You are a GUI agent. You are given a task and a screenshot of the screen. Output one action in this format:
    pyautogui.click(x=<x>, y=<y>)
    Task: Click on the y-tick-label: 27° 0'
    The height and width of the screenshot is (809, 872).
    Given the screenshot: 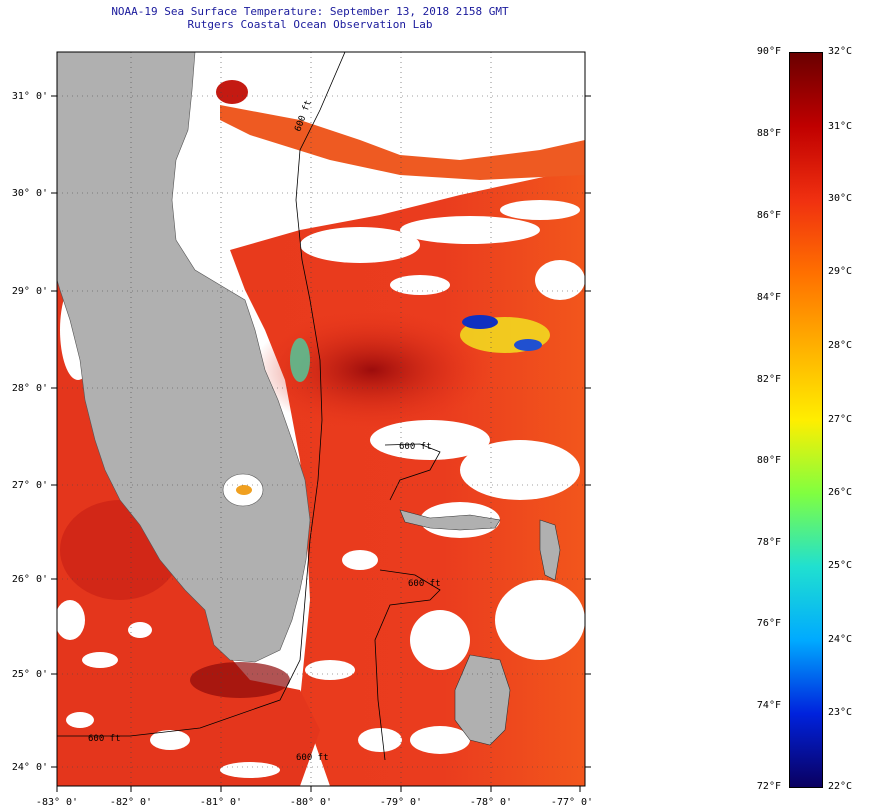 What is the action you would take?
    pyautogui.click(x=30, y=485)
    